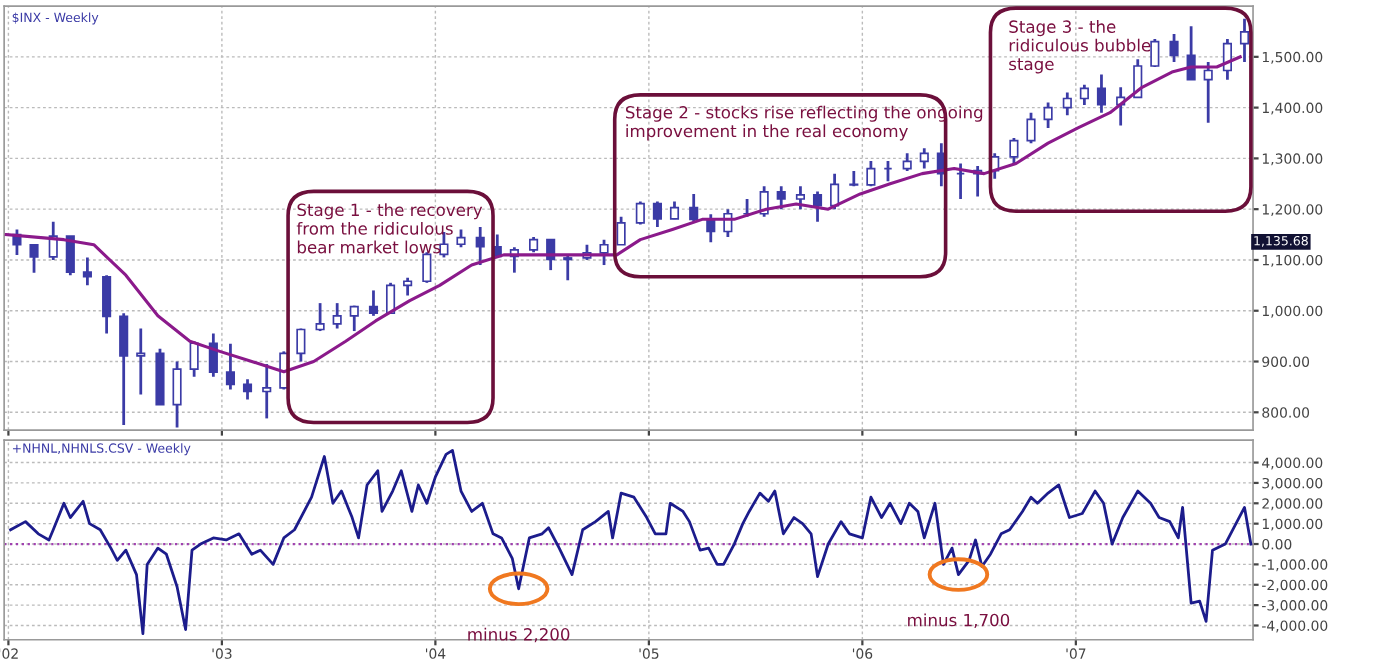 The height and width of the screenshot is (672, 1380). I want to click on annotation: minus 1,700, so click(959, 621).